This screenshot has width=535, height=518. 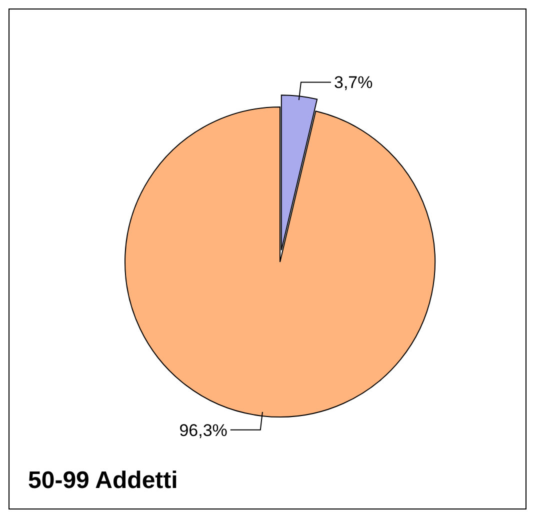 What do you see at coordinates (353, 82) in the screenshot?
I see `data-label: 3,7%` at bounding box center [353, 82].